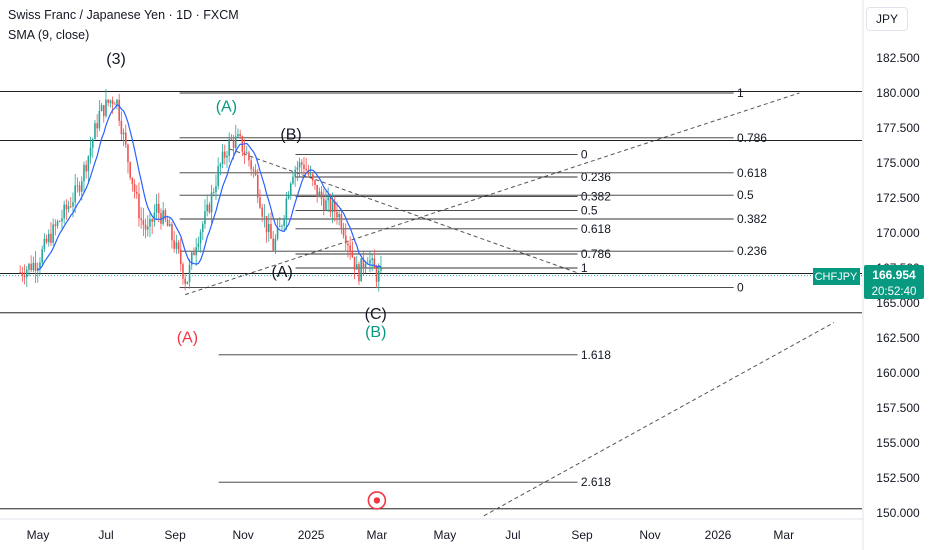 The width and height of the screenshot is (932, 550). What do you see at coordinates (898, 58) in the screenshot?
I see `y-tick-label: 182.500` at bounding box center [898, 58].